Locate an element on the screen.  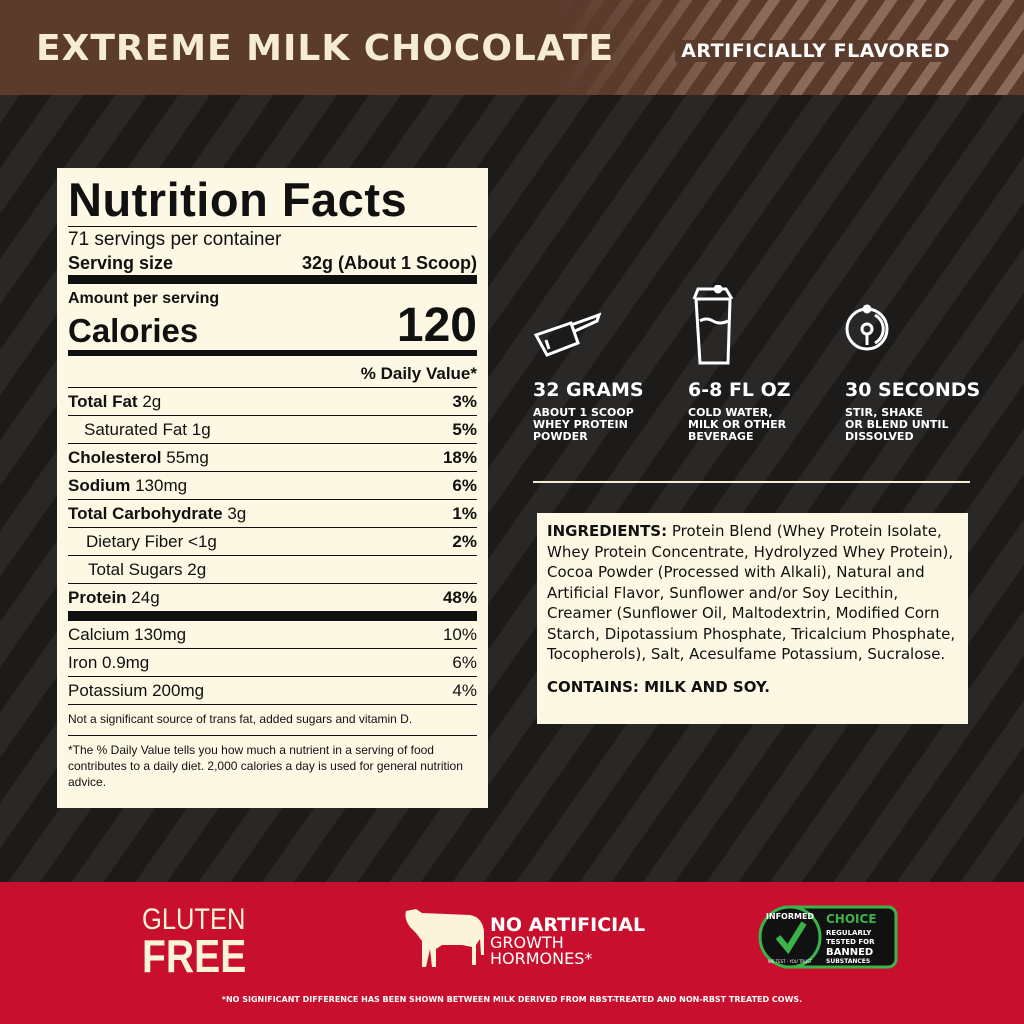
informed-sub: WE TEST · YOU TRUST is located at coordinates (790, 961).